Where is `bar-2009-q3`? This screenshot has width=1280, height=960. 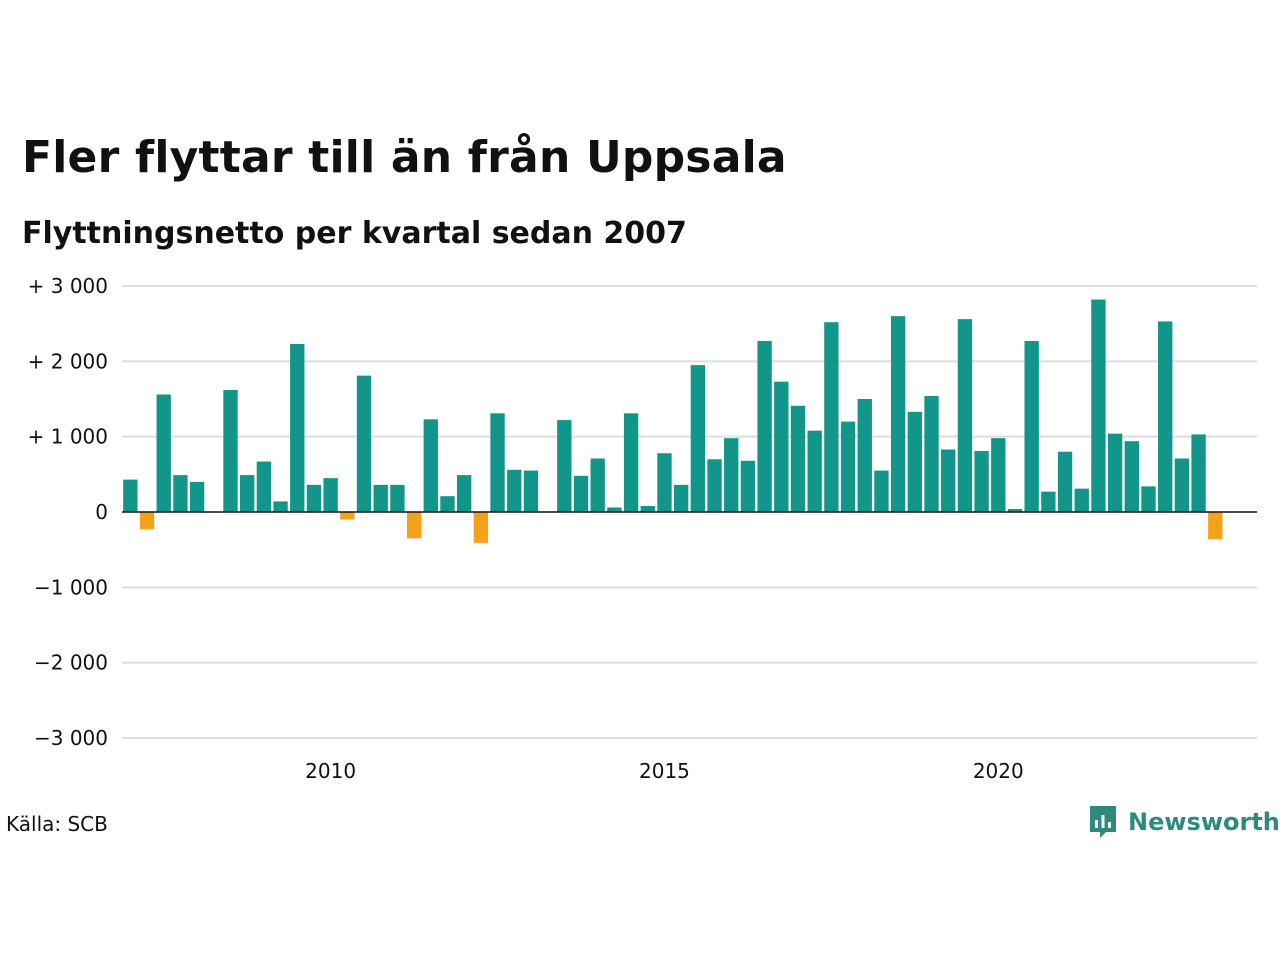 bar-2009-q3 is located at coordinates (297, 428).